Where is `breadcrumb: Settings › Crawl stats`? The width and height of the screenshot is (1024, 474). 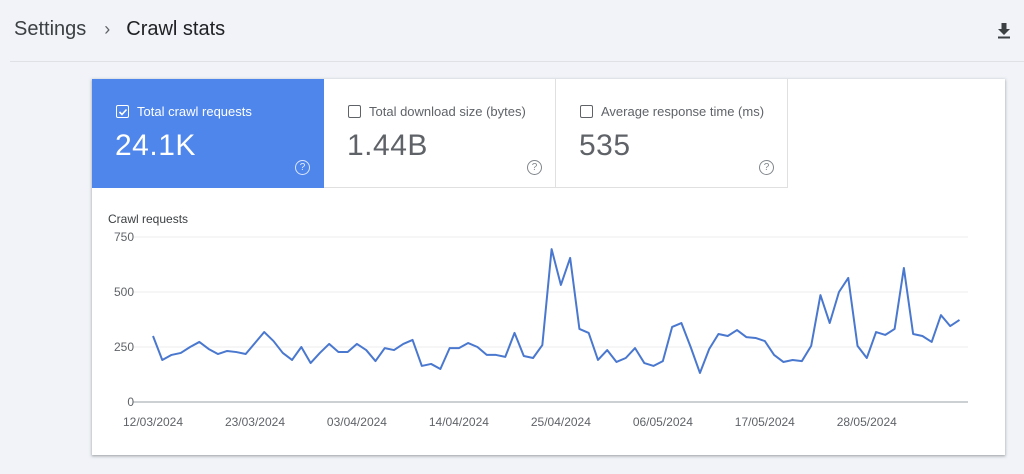 breadcrumb: Settings › Crawl stats is located at coordinates (119, 29).